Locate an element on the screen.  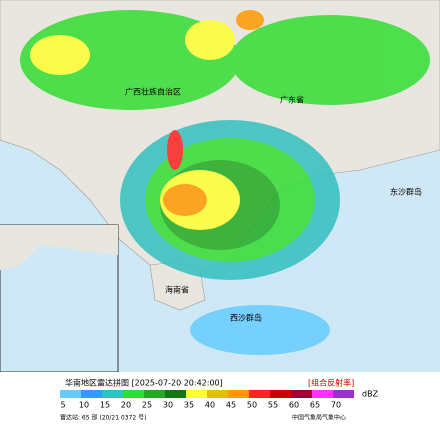
legend-label: 60 is located at coordinates (294, 405).